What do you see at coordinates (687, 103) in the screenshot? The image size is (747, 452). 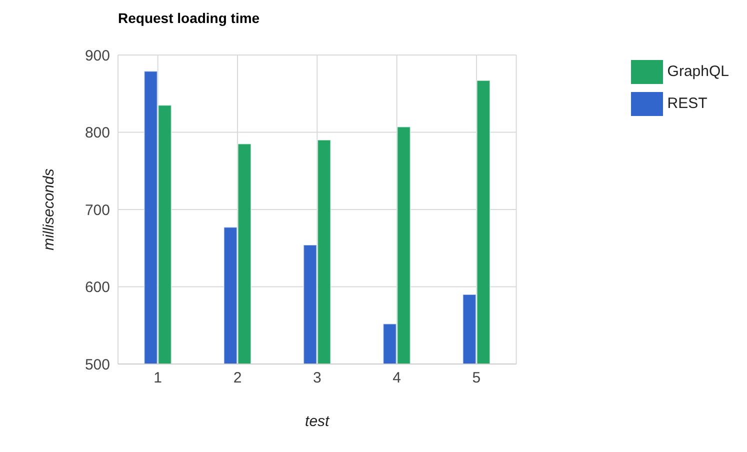 I see `legend-label: REST` at bounding box center [687, 103].